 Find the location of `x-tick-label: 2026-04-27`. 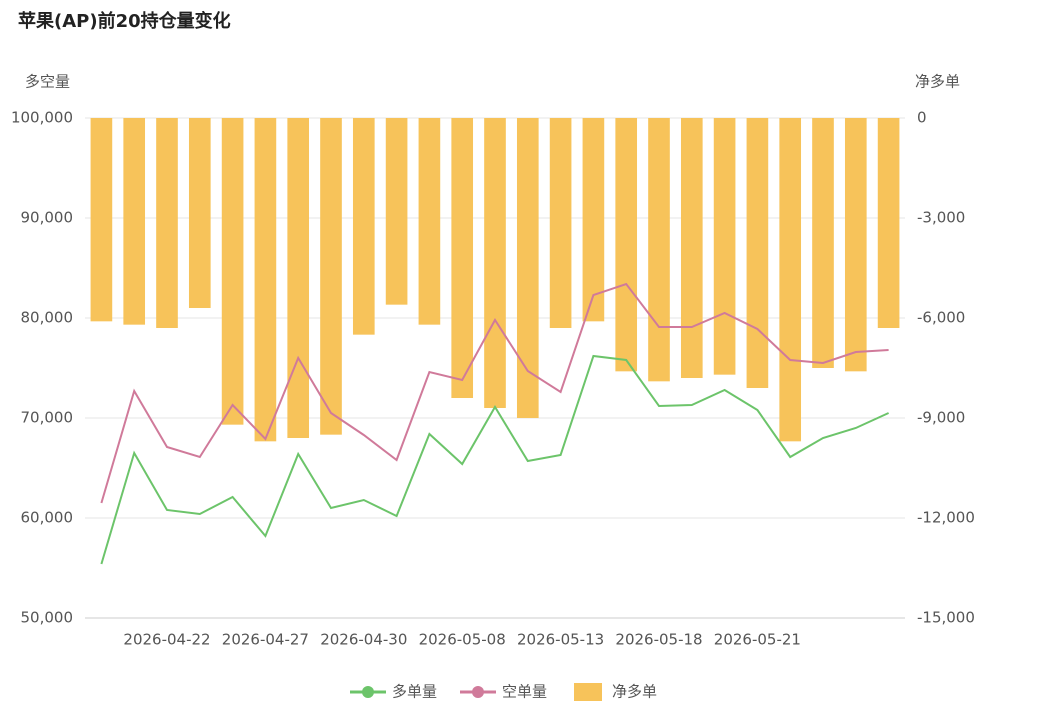

x-tick-label: 2026-04-27 is located at coordinates (265, 640).